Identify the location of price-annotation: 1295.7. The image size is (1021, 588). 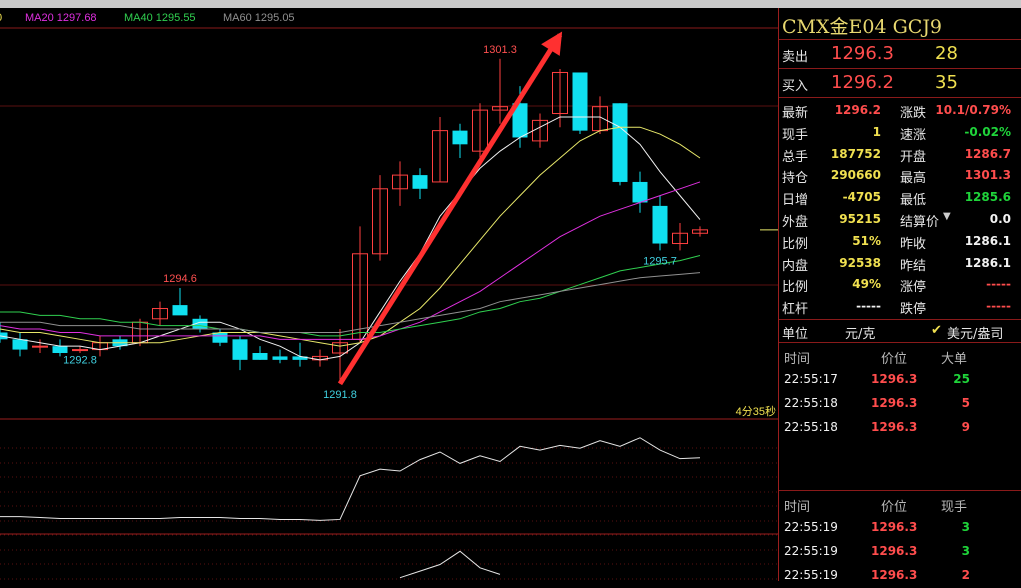
(660, 261).